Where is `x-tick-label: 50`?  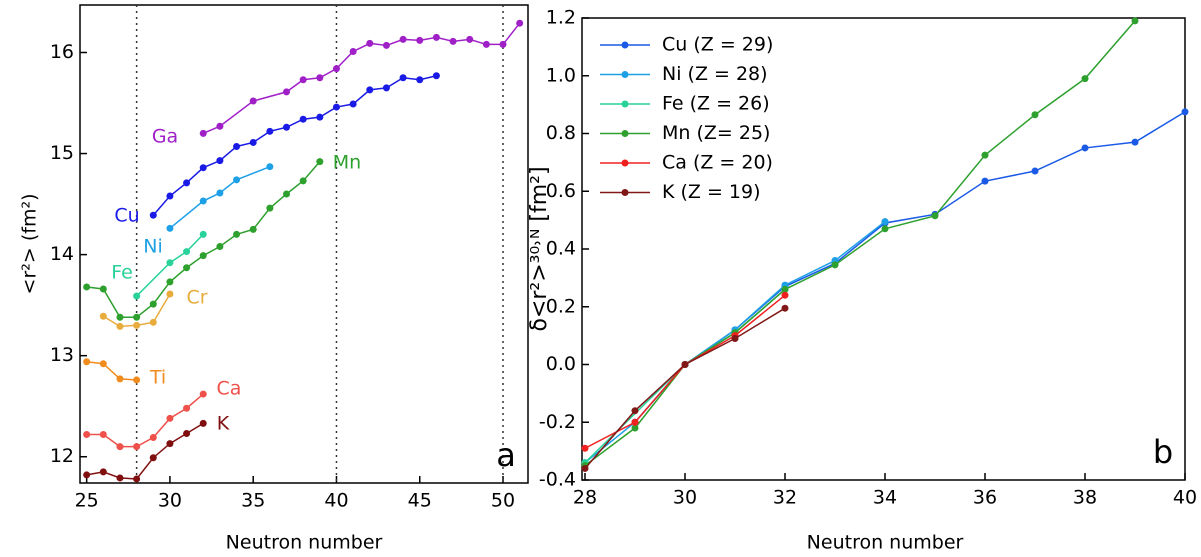
x-tick-label: 50 is located at coordinates (503, 501).